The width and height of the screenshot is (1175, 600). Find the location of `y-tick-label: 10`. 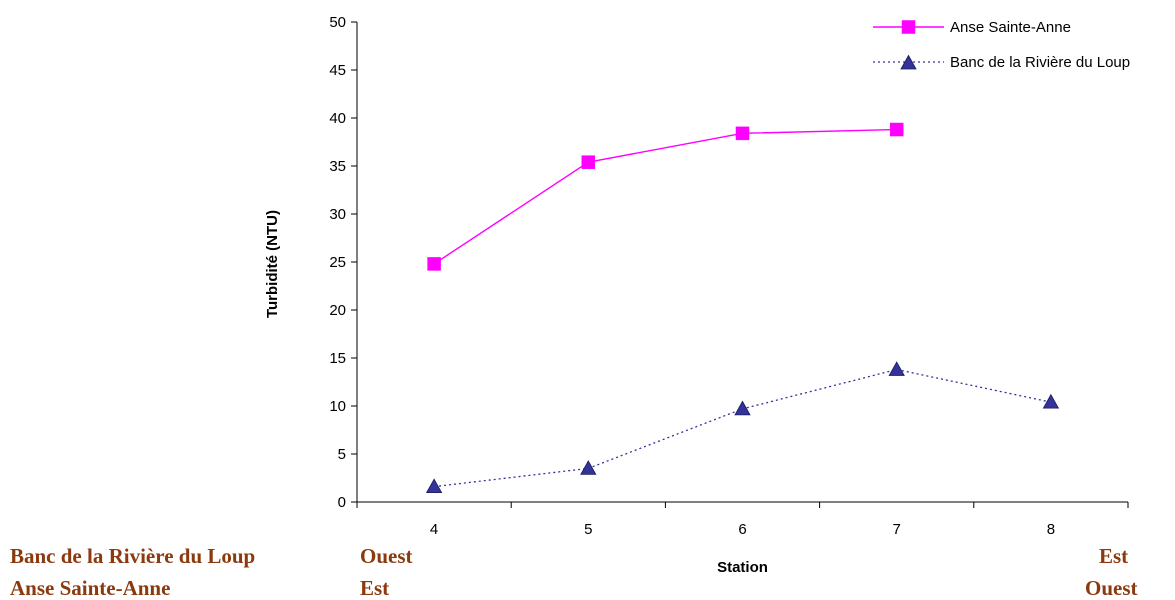

y-tick-label: 10 is located at coordinates (337, 406).